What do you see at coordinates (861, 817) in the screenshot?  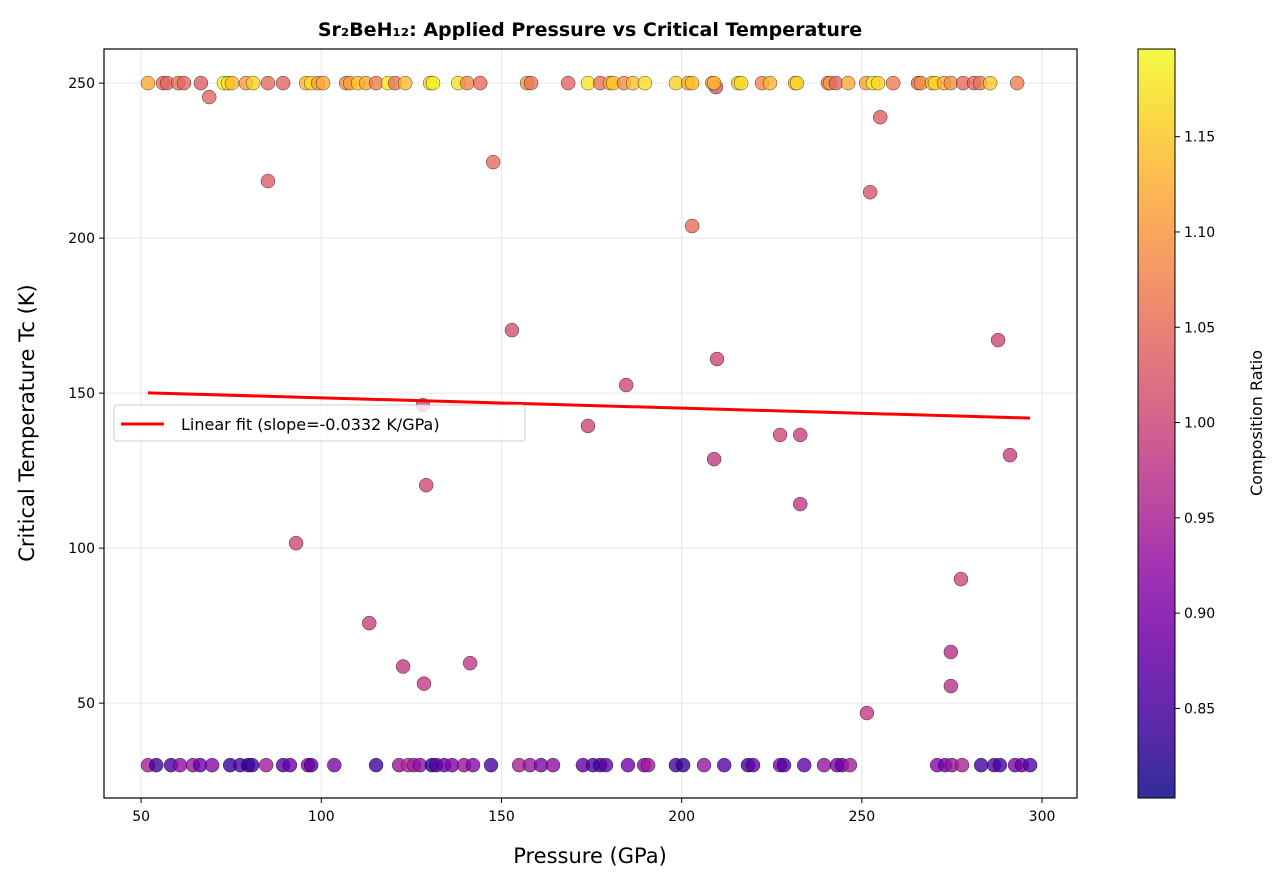 I see `x-tick-label: 250` at bounding box center [861, 817].